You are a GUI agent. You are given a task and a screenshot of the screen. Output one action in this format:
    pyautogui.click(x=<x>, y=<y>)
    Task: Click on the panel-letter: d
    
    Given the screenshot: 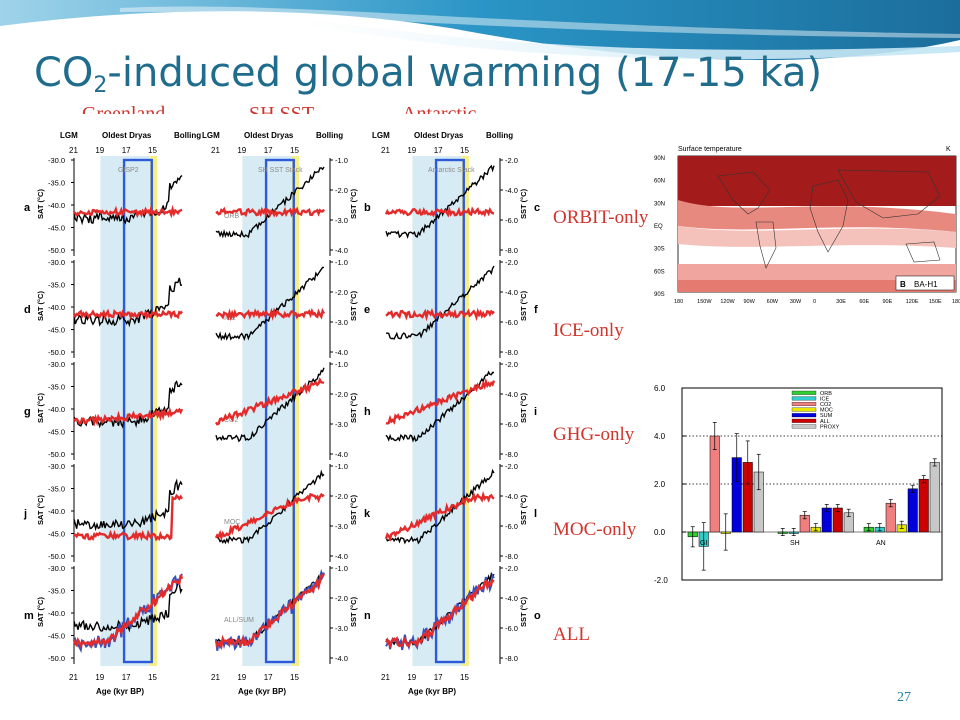 What is the action you would take?
    pyautogui.click(x=27, y=310)
    